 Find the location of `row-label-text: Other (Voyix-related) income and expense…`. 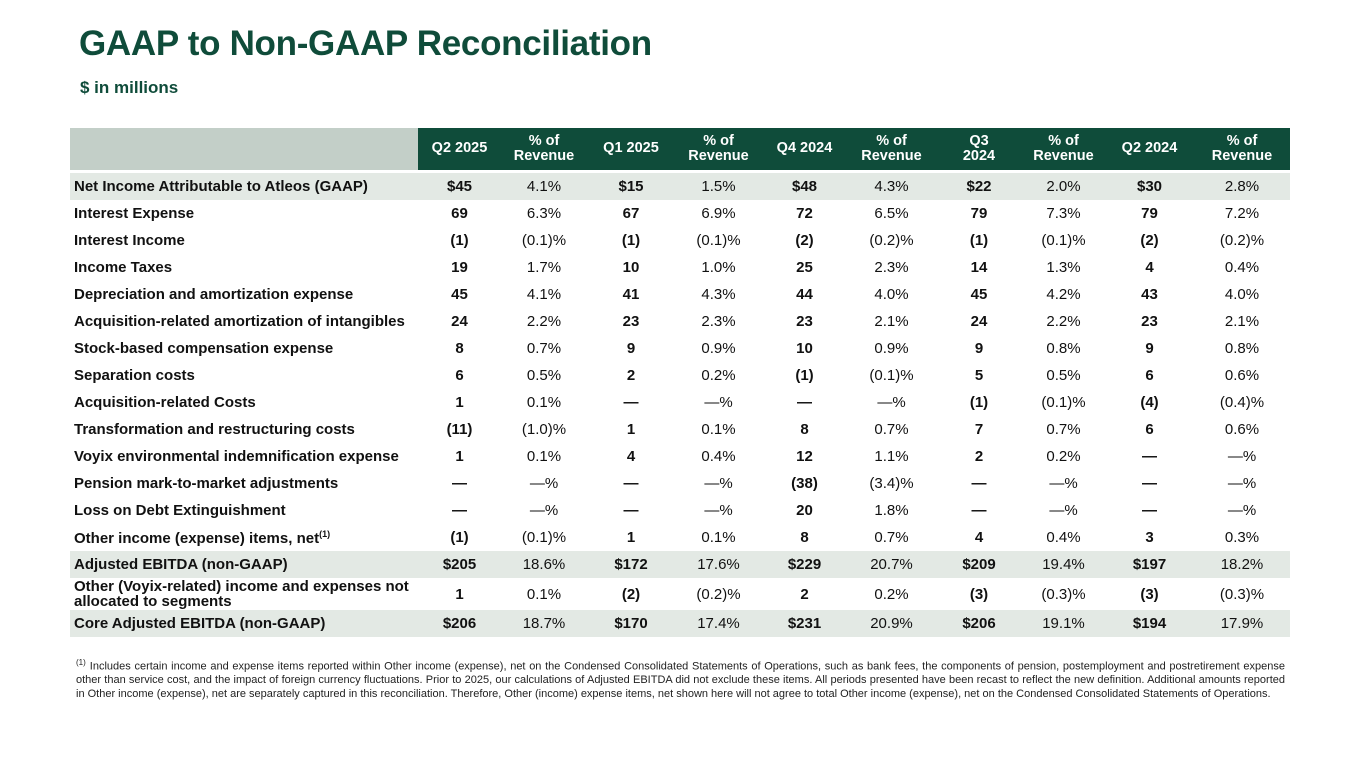

row-label-text: Other (Voyix-related) income and expense… is located at coordinates (241, 594).